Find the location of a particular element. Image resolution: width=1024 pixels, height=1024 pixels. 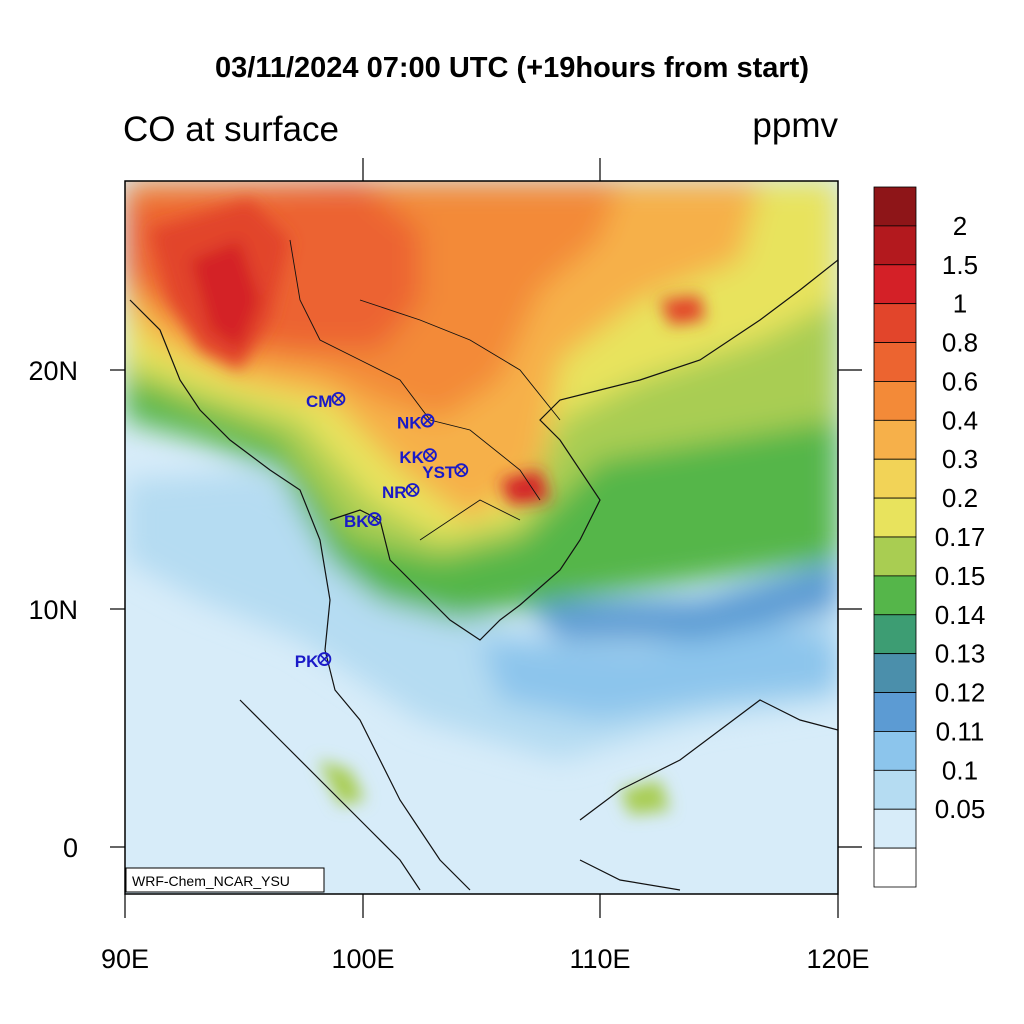

station-marker-bk: BK is located at coordinates (363, 521).